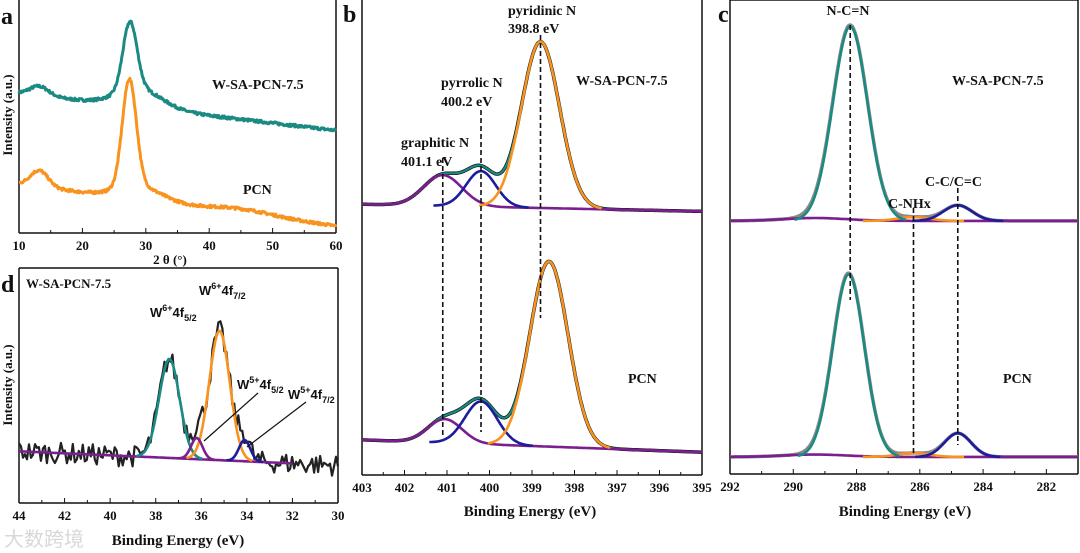 The height and width of the screenshot is (553, 1080). I want to click on pointer-w5-4f52, so click(231, 417).